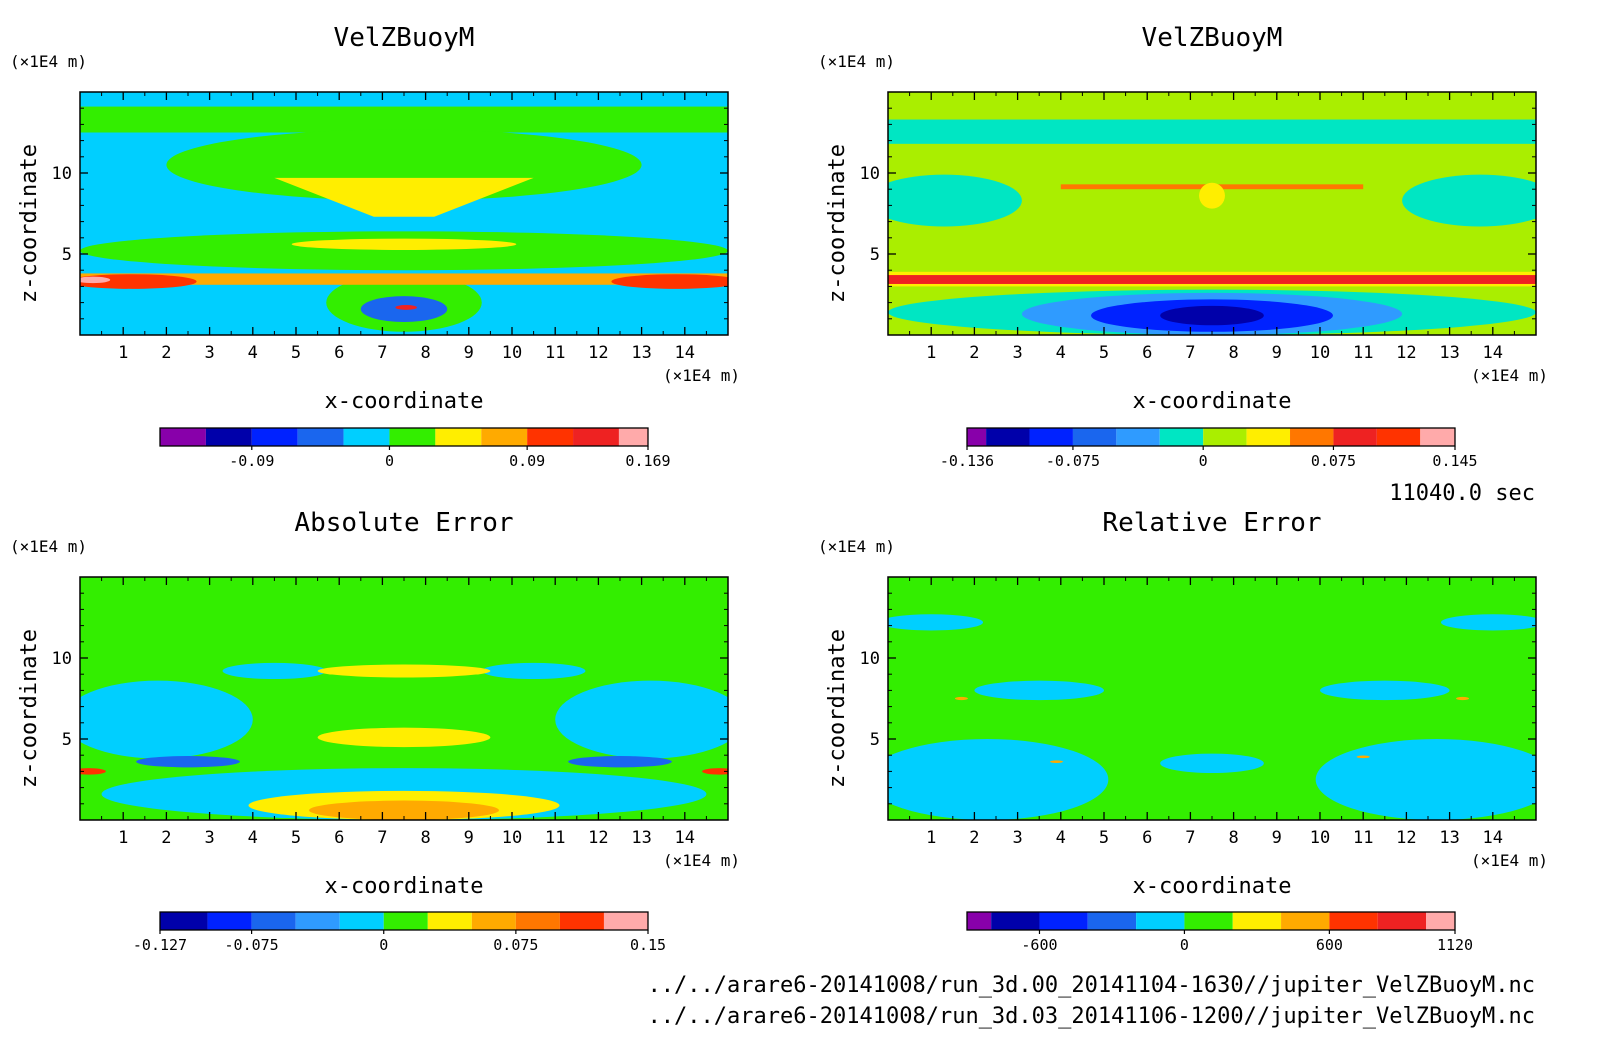 The width and height of the screenshot is (1604, 1054). What do you see at coordinates (399, 932) in the screenshot?
I see `colorbar: -0.127 -0.075 0 0.075 0.15` at bounding box center [399, 932].